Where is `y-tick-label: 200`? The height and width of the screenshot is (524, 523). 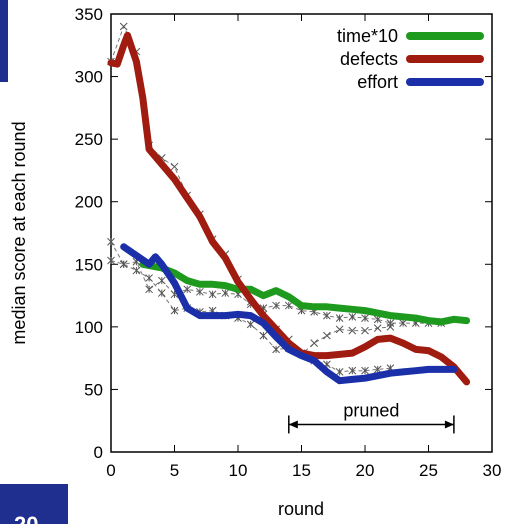
y-tick-label: 200 is located at coordinates (89, 202).